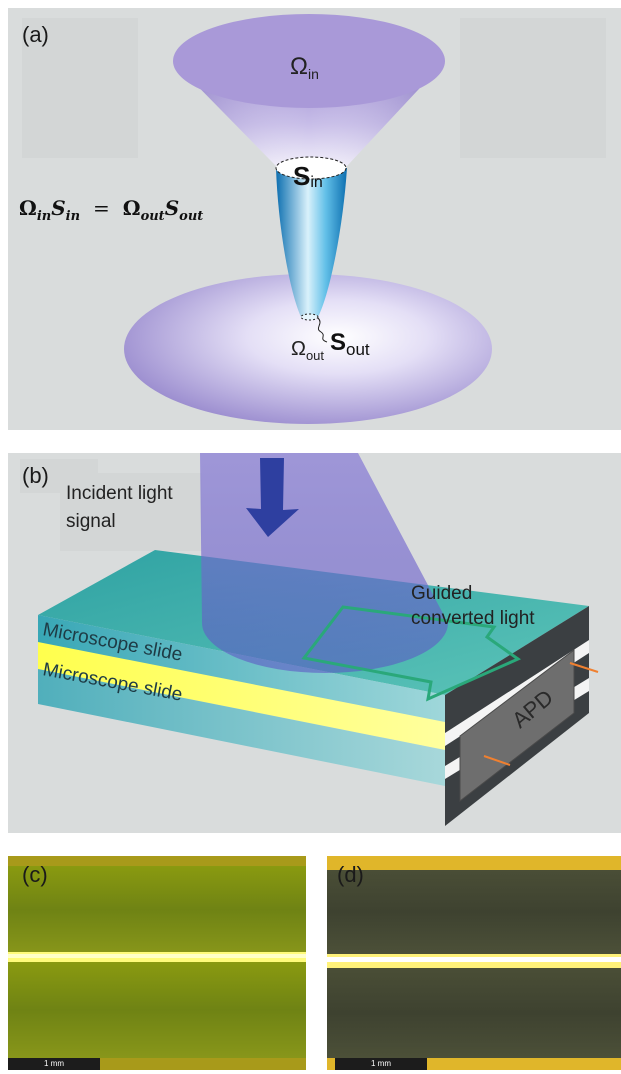  I want to click on s-out-leader-line, so click(322, 330).